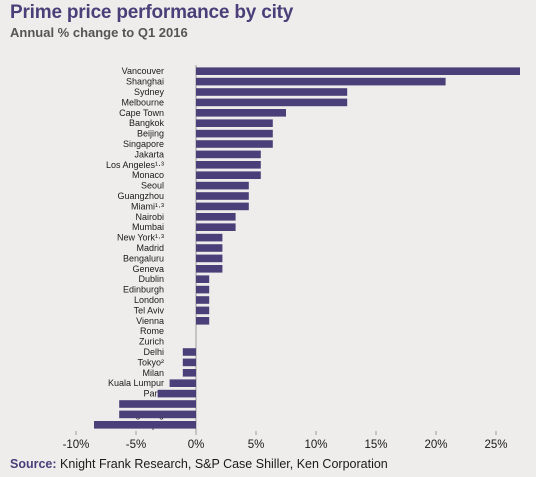 This screenshot has height=477, width=536. What do you see at coordinates (136, 445) in the screenshot?
I see `x-tick-label: -5%` at bounding box center [136, 445].